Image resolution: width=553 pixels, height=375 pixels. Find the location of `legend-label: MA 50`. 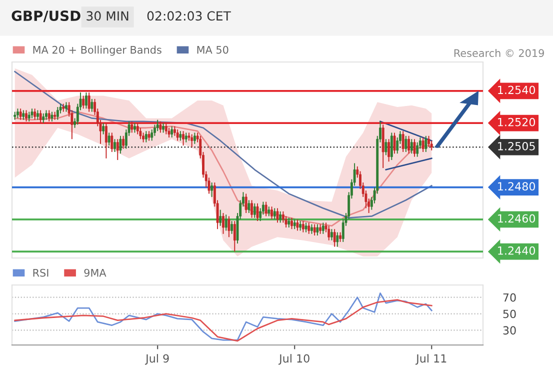

legend-label: MA 50 is located at coordinates (212, 50).